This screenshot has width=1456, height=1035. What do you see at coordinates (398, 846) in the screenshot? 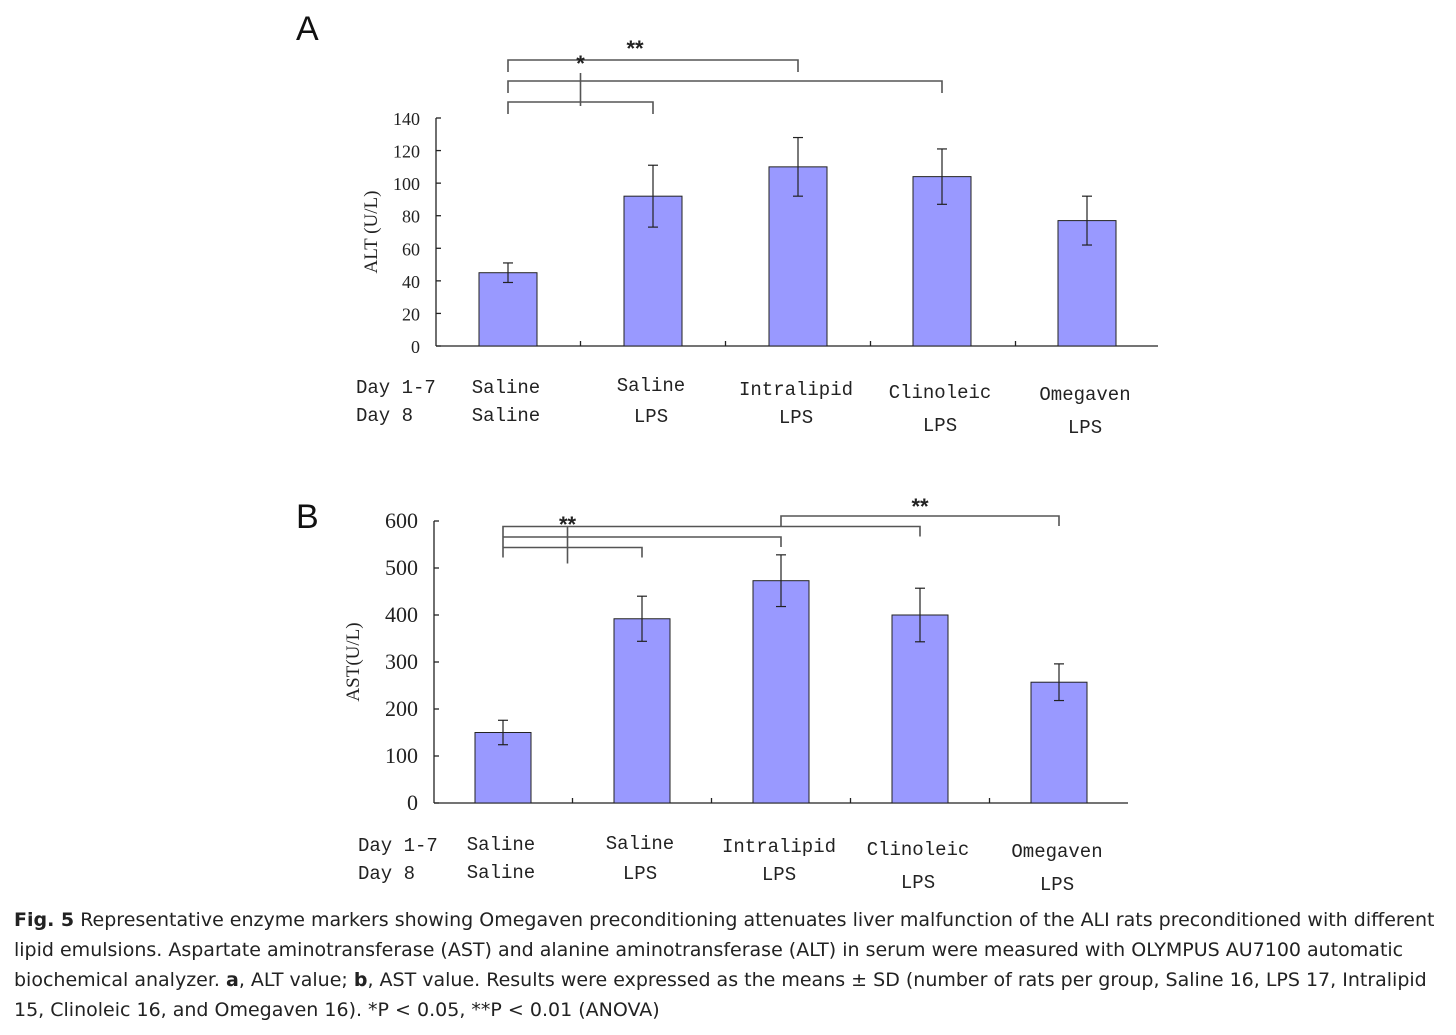
I see `ast-row-label-day1-7: Day 1-7` at bounding box center [398, 846].